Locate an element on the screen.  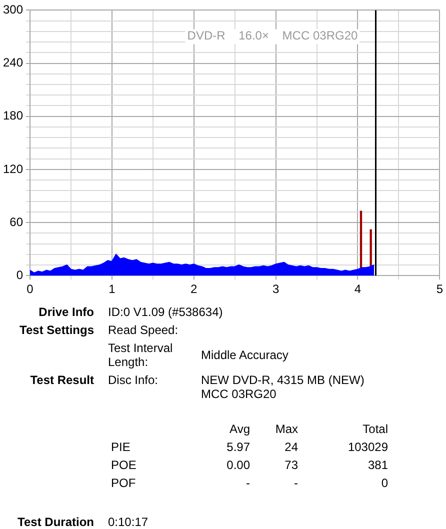
y-tick-label: 300 is located at coordinates (13, 9).